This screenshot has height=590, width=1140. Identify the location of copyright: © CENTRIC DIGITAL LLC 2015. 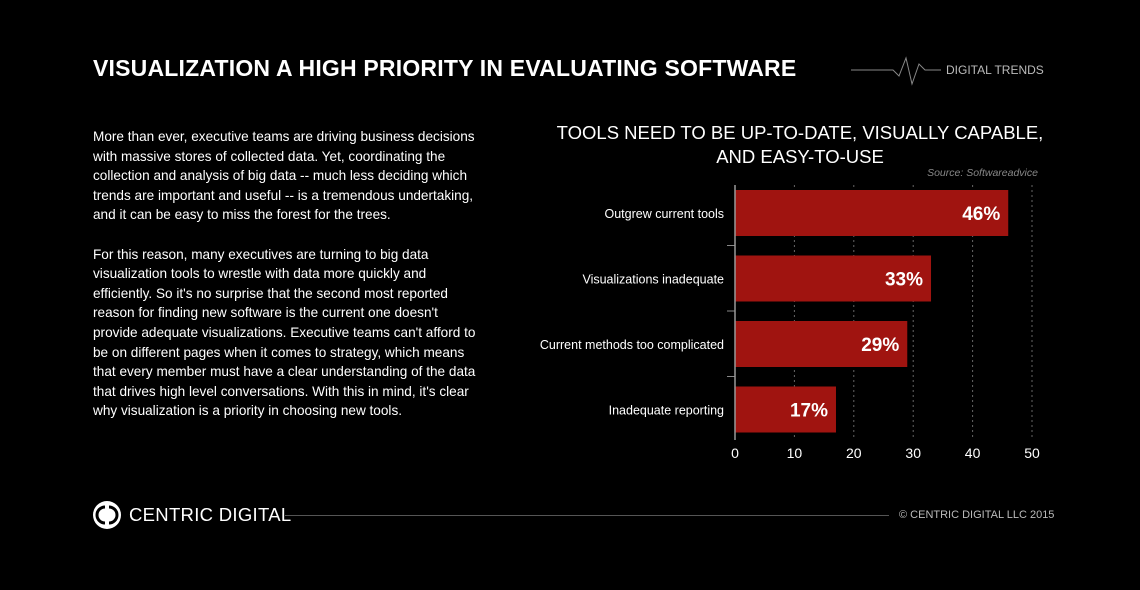
(977, 515).